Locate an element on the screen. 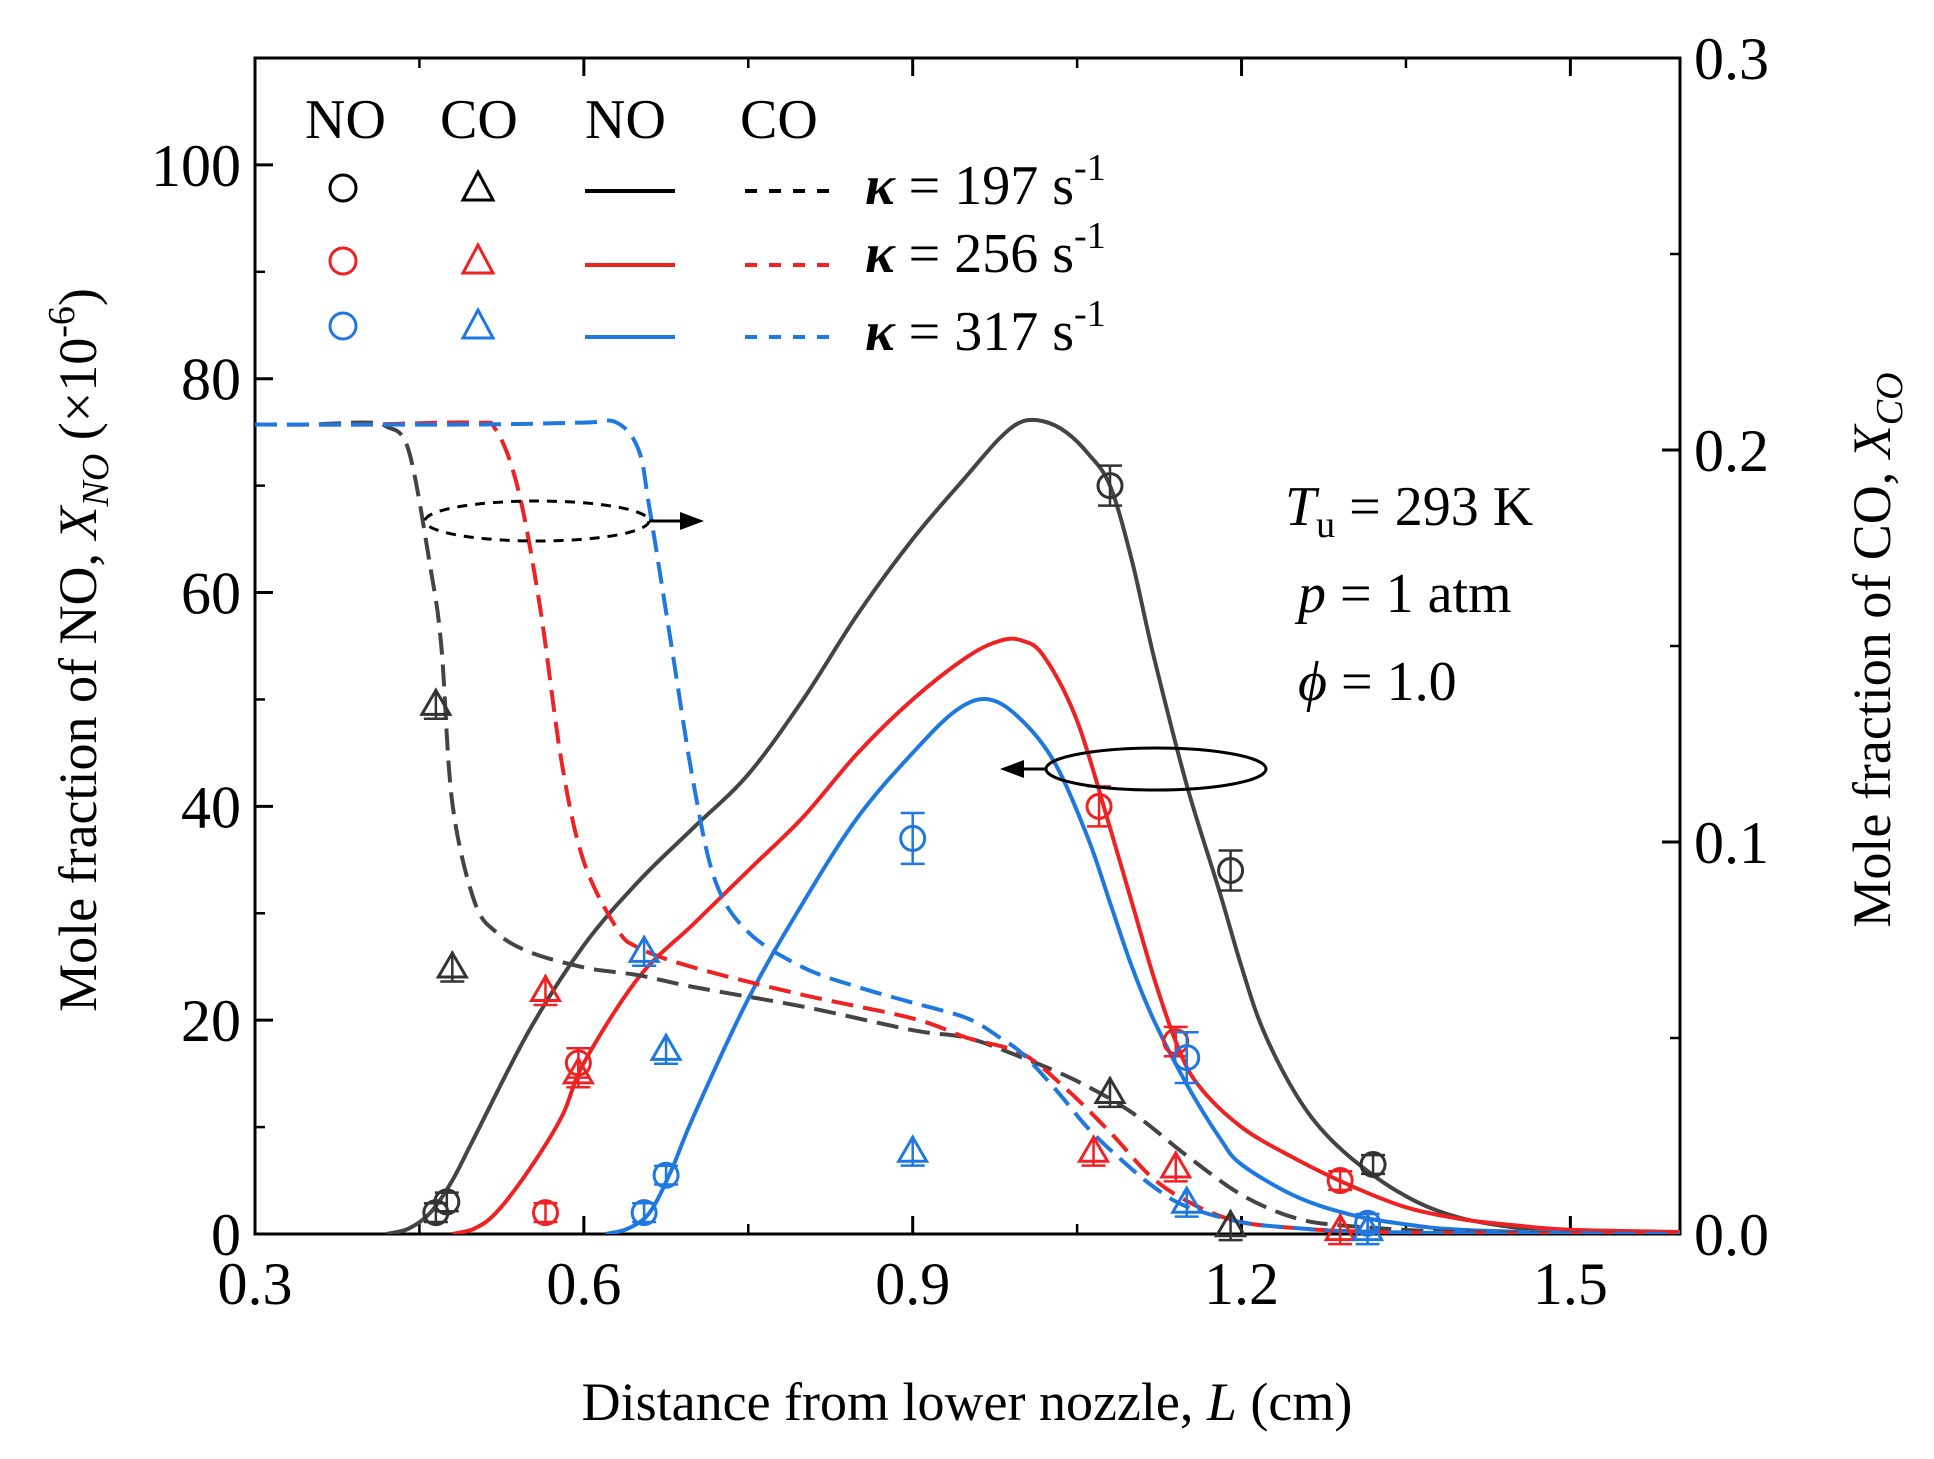  y-axis-title-right: Mole fraction of CO, XCO is located at coordinates (1876, 649).